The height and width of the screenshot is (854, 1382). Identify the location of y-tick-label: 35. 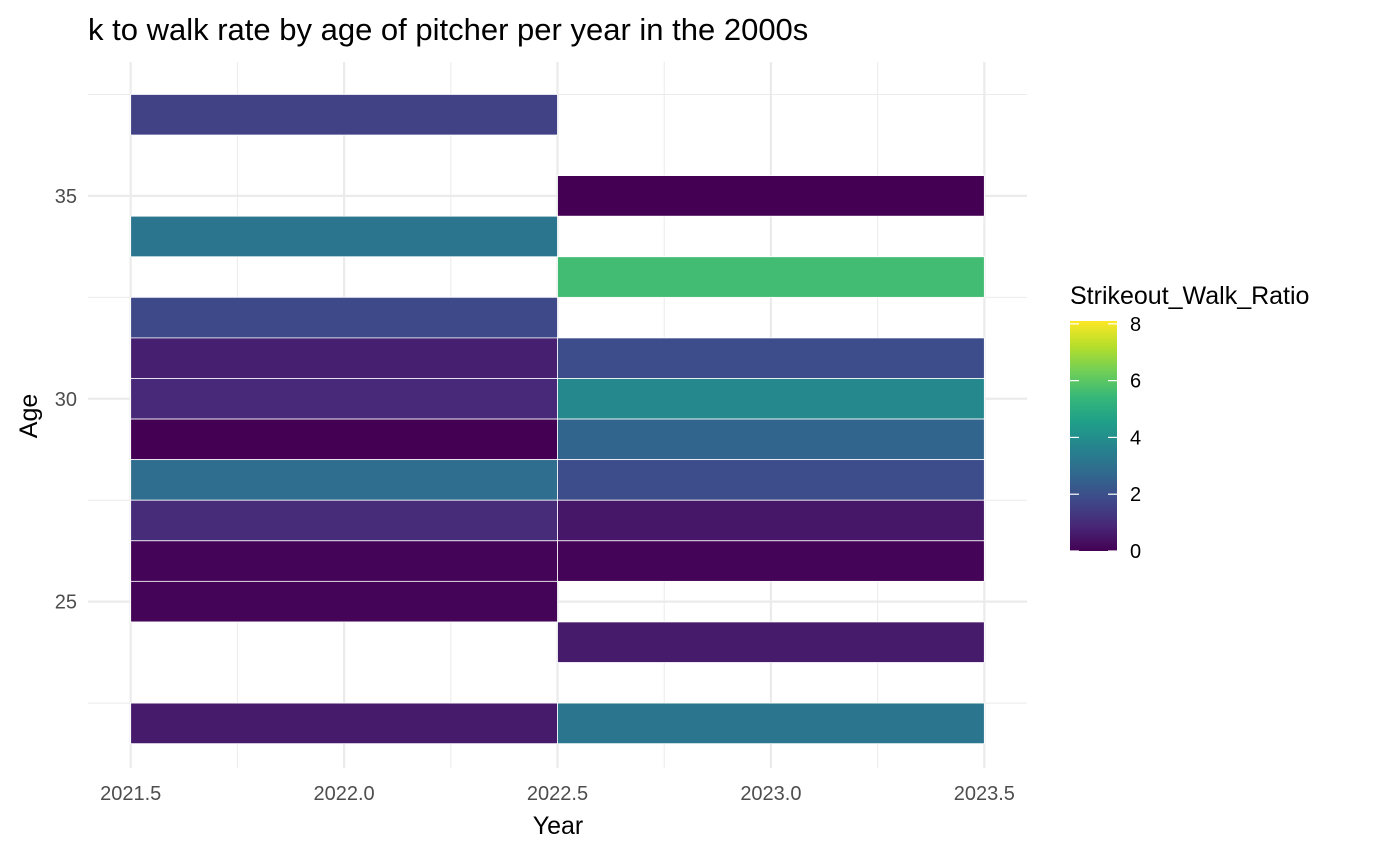
(66, 197).